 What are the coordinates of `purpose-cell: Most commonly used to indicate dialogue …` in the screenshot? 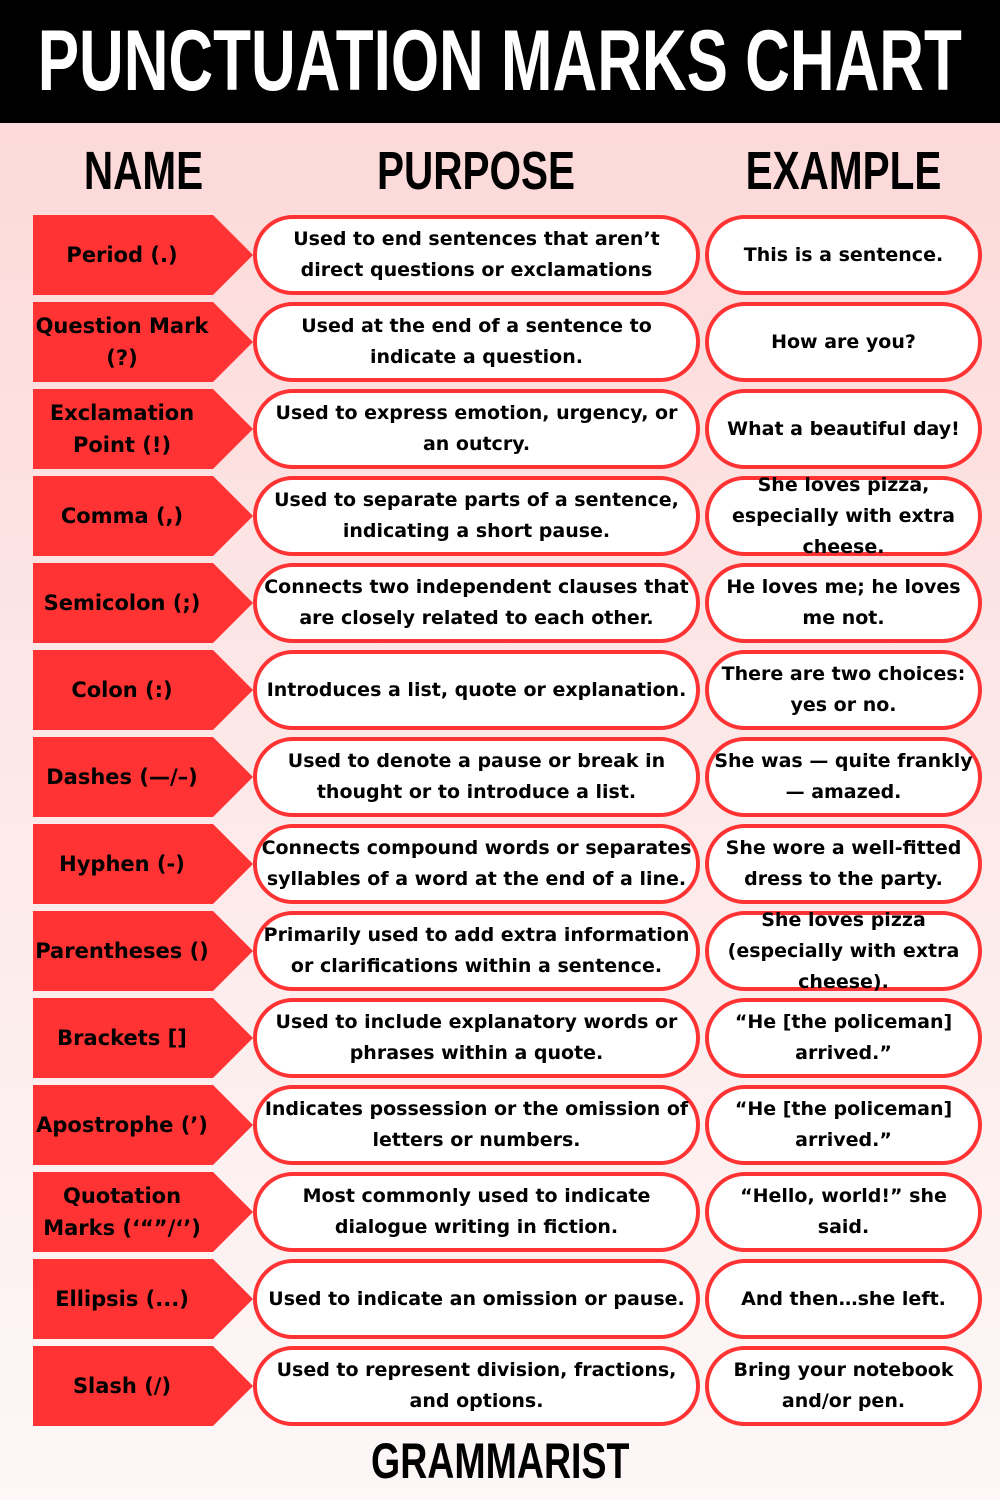 It's located at (476, 1212).